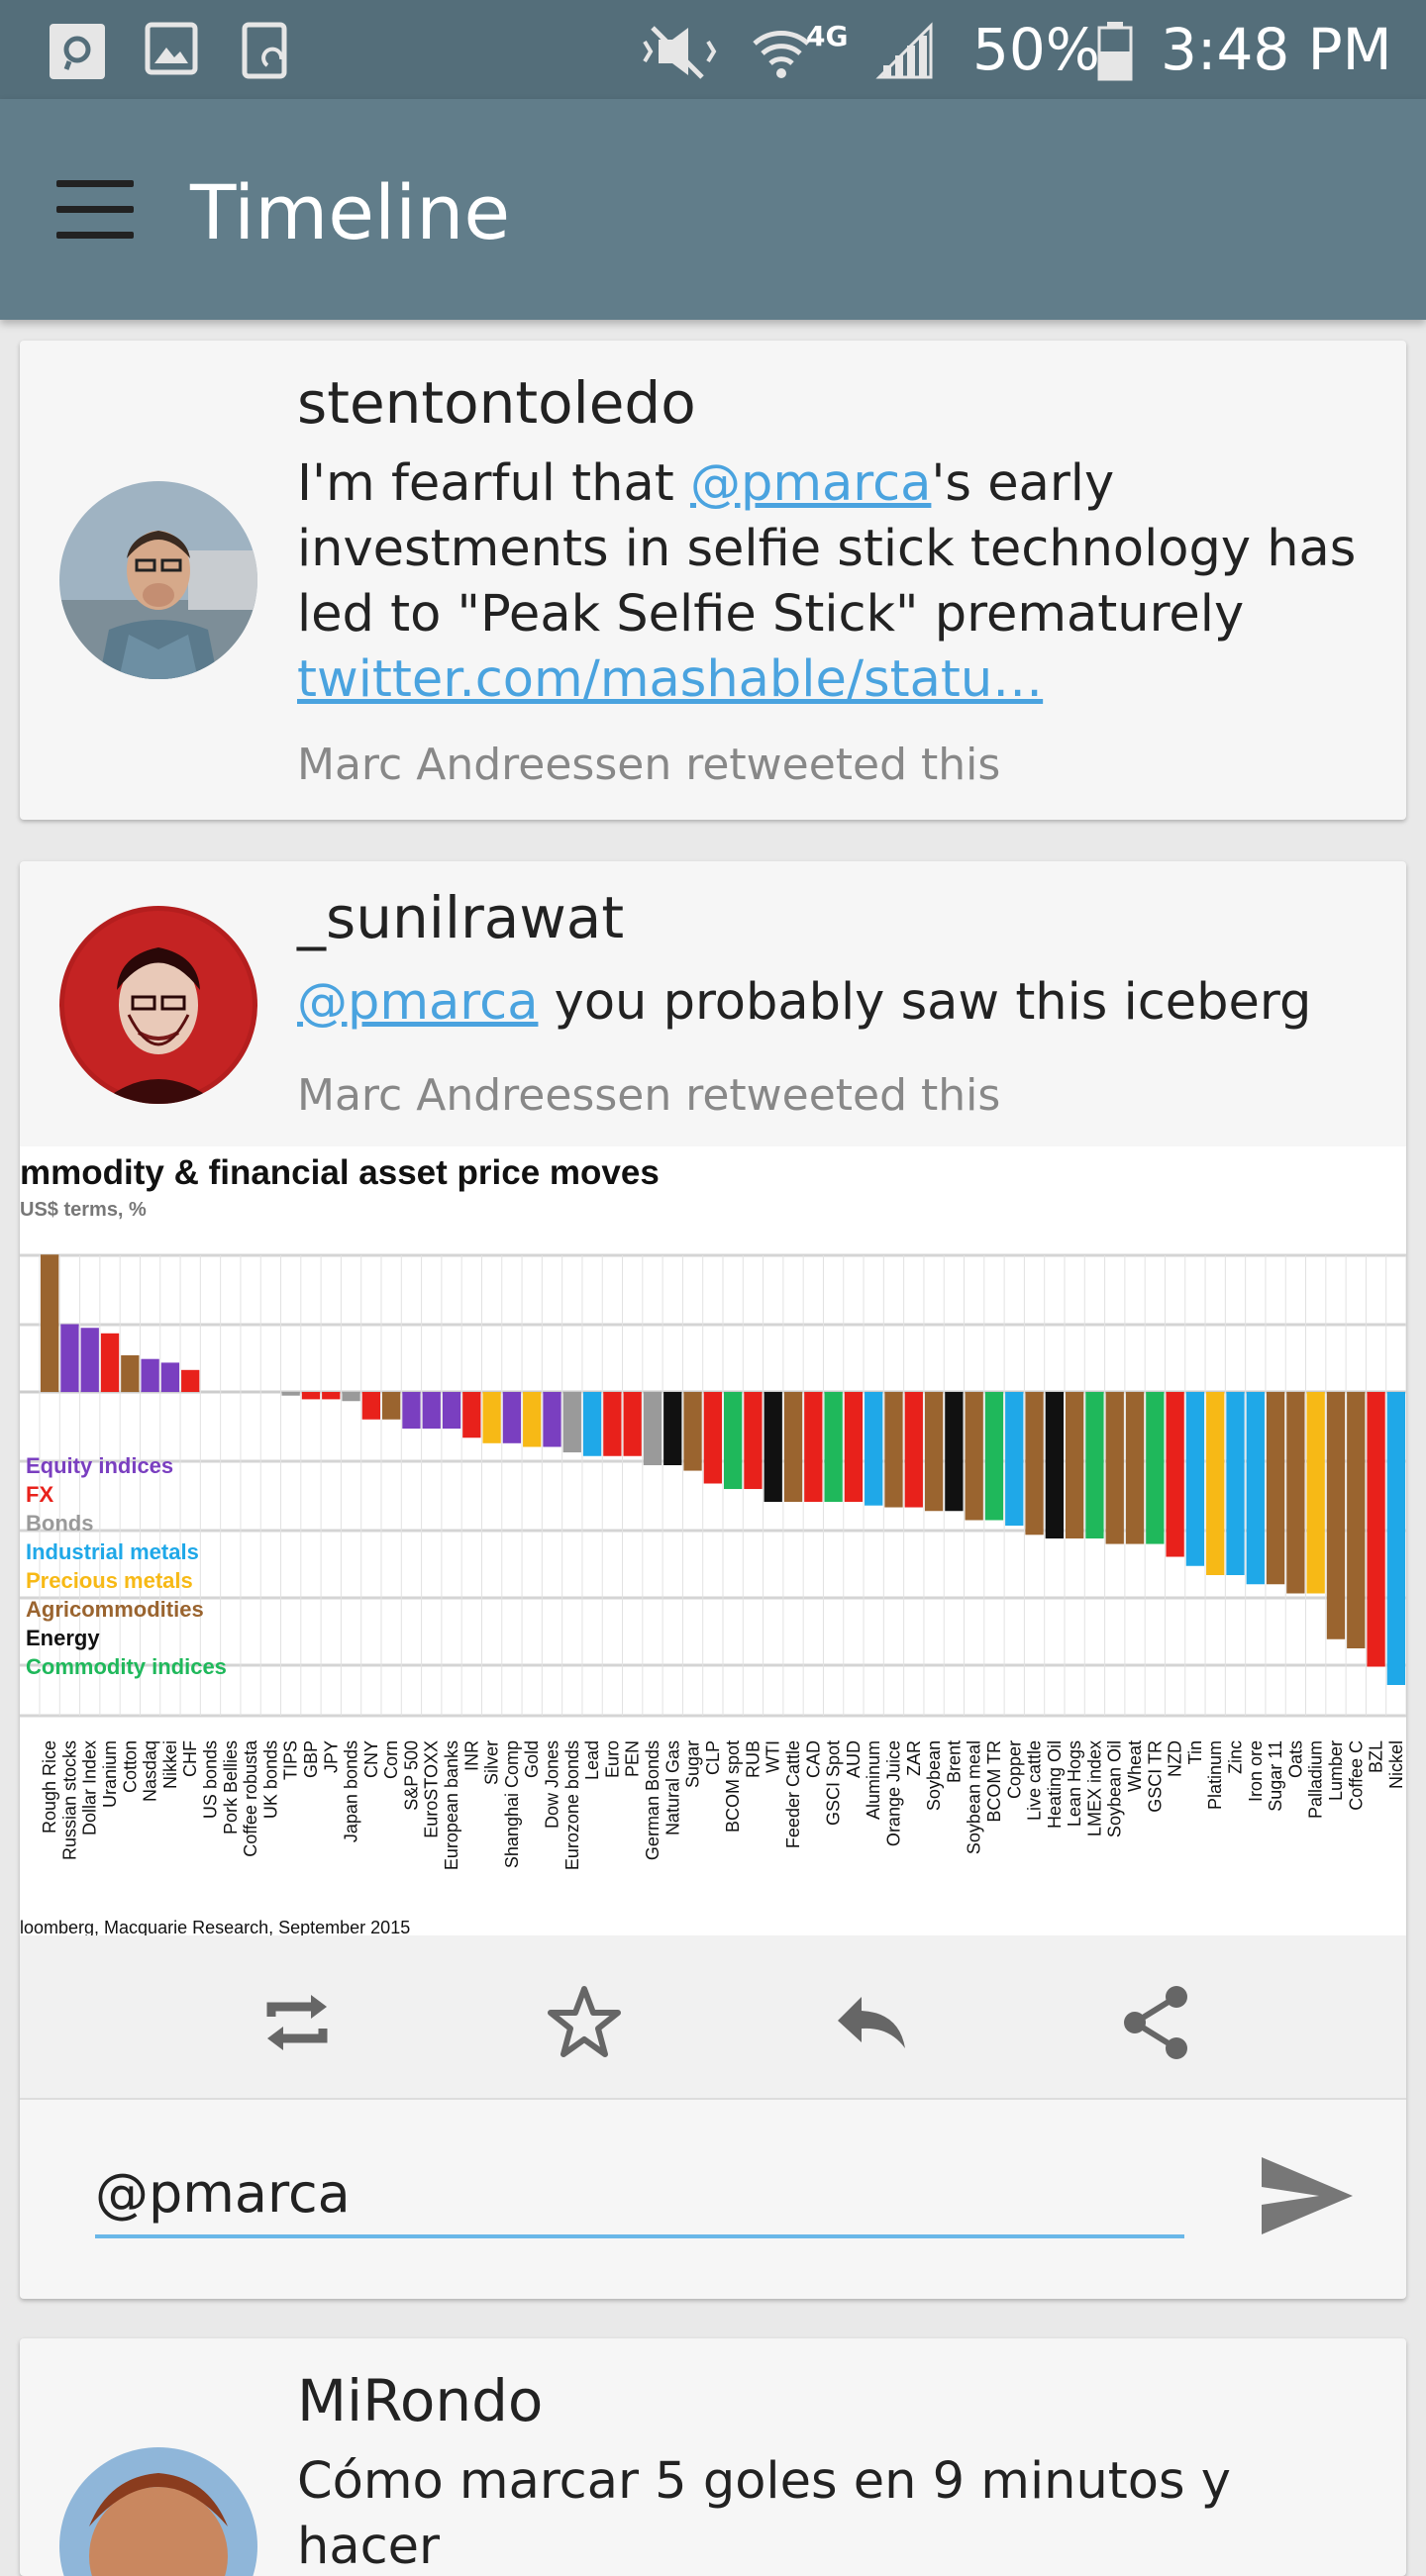 The image size is (1426, 2576). What do you see at coordinates (793, 1794) in the screenshot?
I see `chart-tick-label: Feeder Cattle` at bounding box center [793, 1794].